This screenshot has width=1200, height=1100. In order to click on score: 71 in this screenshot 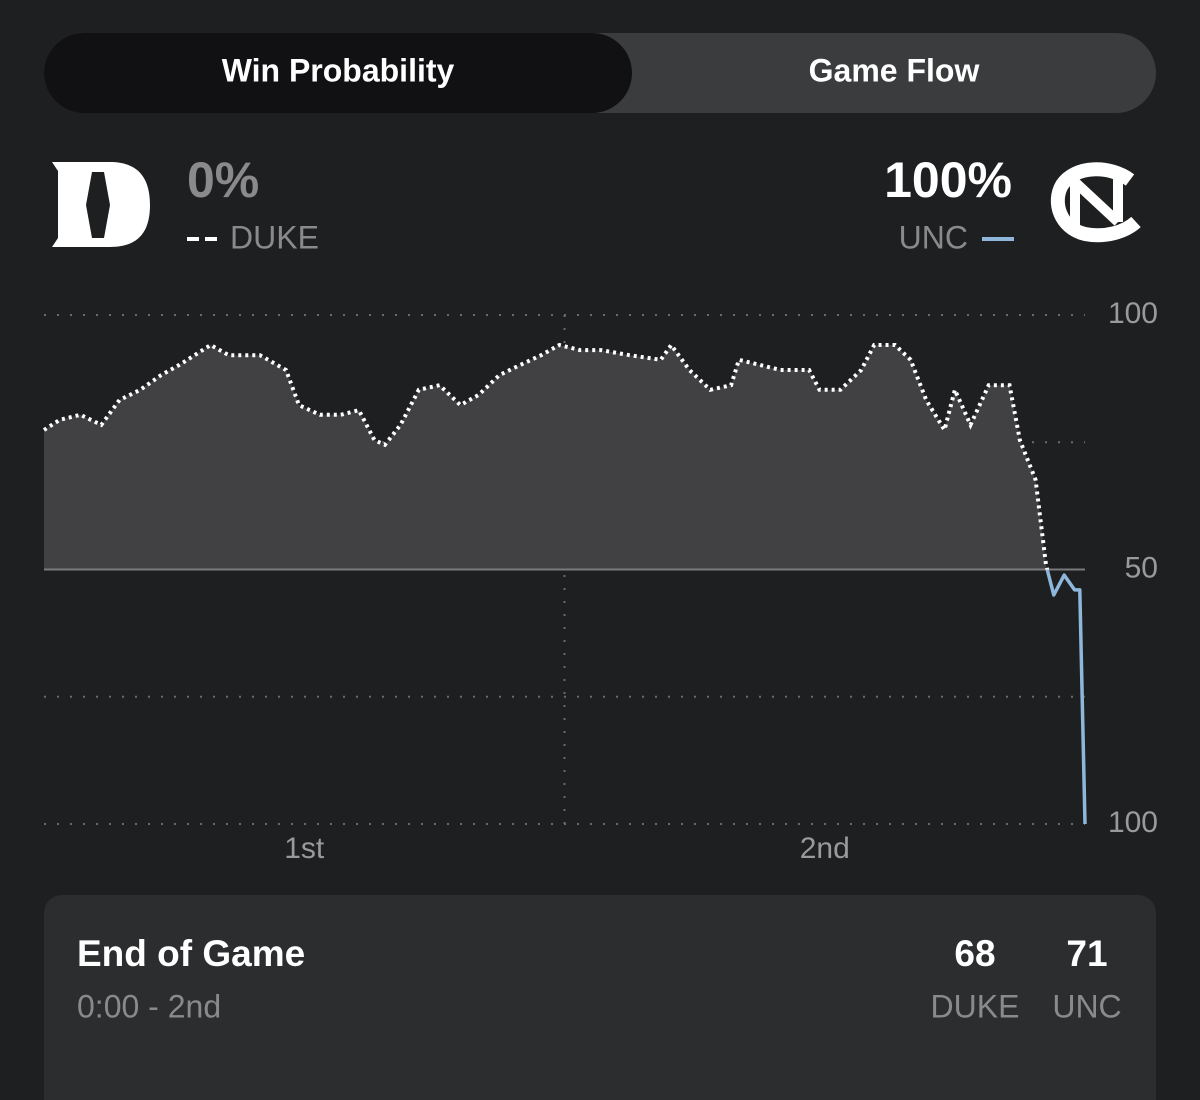, I will do `click(1086, 953)`.